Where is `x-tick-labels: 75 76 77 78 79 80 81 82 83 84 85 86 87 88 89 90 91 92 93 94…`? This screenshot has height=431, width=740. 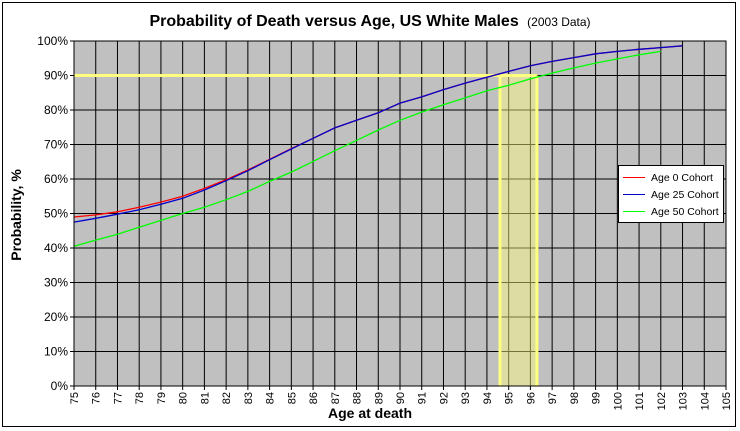 x-tick-labels: 75 76 77 78 79 80 81 82 83 84 85 86 87 88 89 90 91 92 93 94… is located at coordinates (401, 401).